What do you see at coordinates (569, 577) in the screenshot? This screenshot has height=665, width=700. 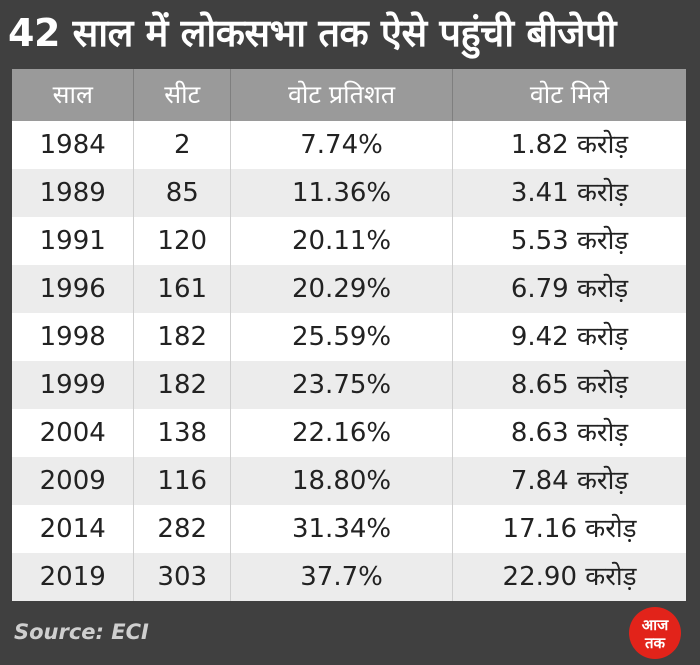 I see `cell-votes: 22.90 करोड़` at bounding box center [569, 577].